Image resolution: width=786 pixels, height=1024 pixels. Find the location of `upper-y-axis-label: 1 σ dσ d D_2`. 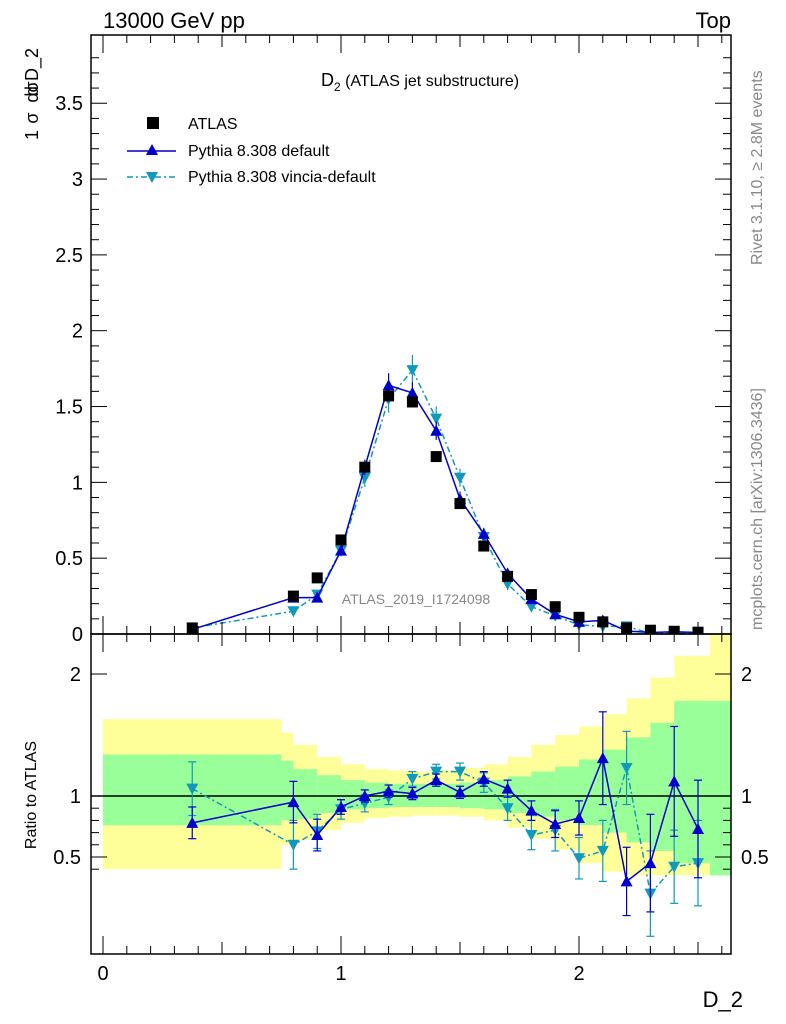

upper-y-axis-label: 1 σ dσ d D_2 is located at coordinates (32, 94).